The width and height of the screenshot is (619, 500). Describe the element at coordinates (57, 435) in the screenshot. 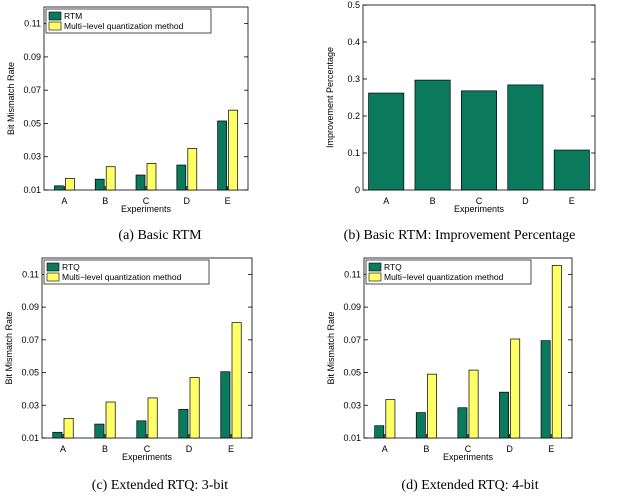

I see `bar-c-s0-A` at that location.